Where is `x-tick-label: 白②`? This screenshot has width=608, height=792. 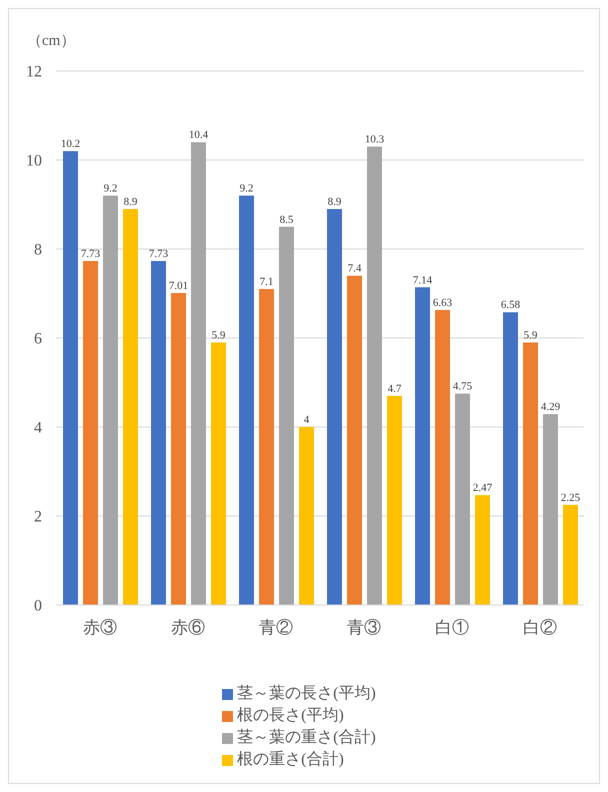
x-tick-label: 白② is located at coordinates (540, 628).